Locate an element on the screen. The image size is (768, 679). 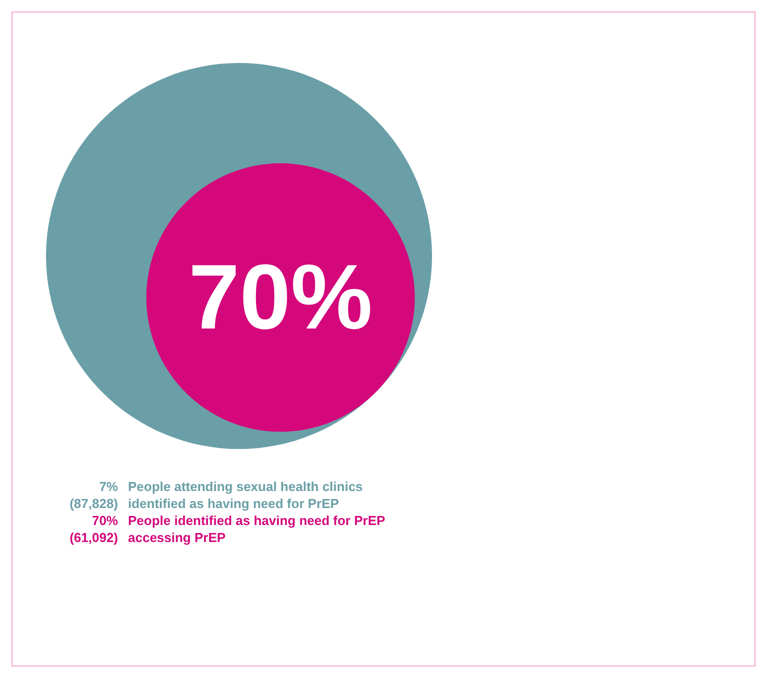
text: 7% is located at coordinates (108, 486).